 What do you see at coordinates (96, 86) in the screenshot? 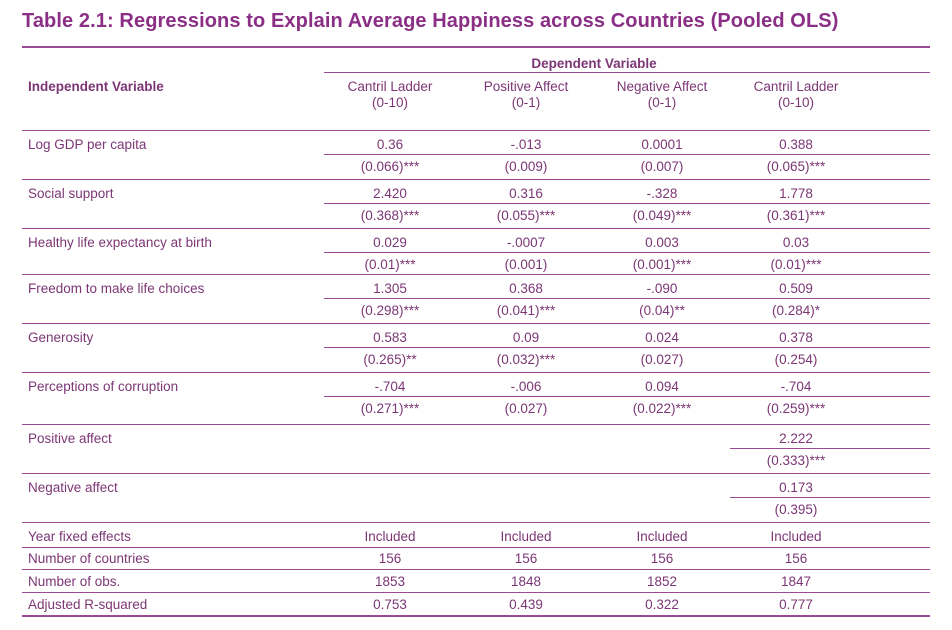
I see `independent-variable-header: Independent Variable` at bounding box center [96, 86].